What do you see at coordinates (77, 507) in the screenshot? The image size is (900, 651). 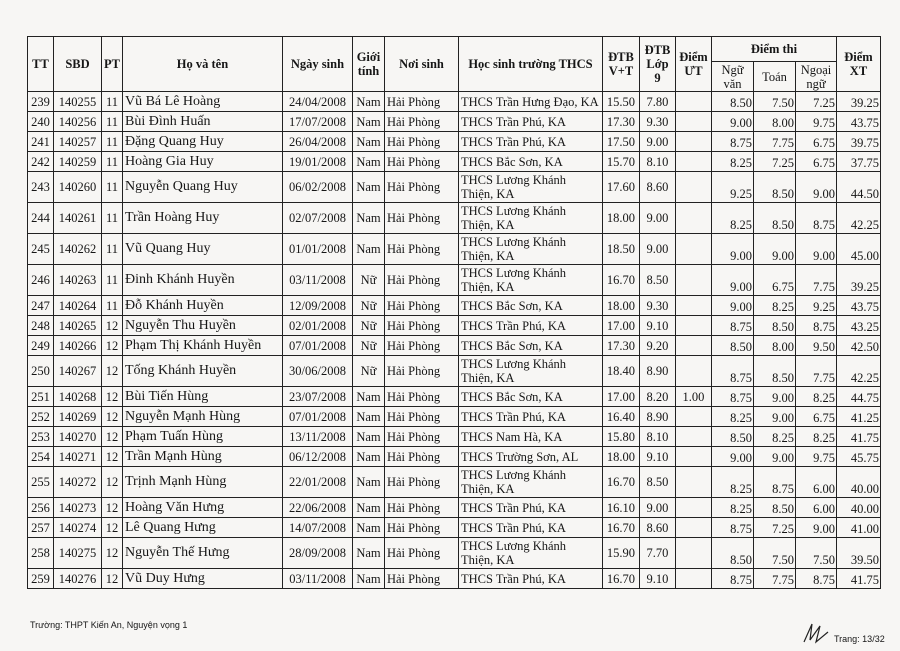 I see `cell-sbd: 140273` at bounding box center [77, 507].